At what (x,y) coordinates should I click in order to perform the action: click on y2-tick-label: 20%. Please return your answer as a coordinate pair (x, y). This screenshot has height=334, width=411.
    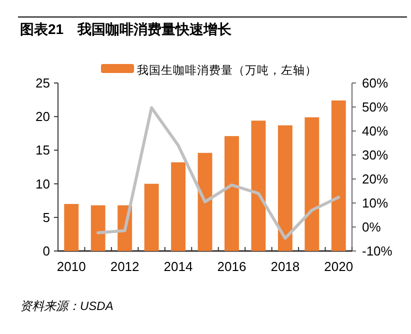
    Looking at the image, I should click on (375, 179).